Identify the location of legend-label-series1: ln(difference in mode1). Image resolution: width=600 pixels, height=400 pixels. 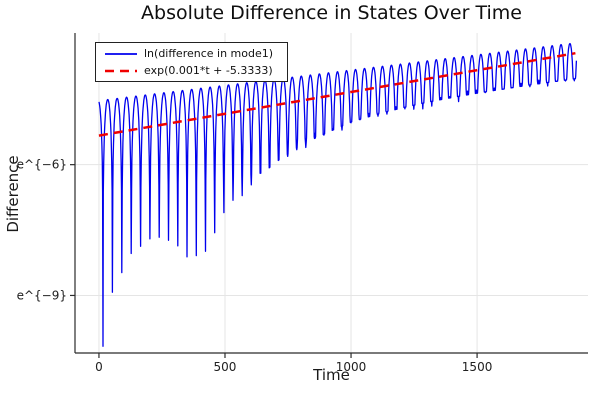
(209, 53).